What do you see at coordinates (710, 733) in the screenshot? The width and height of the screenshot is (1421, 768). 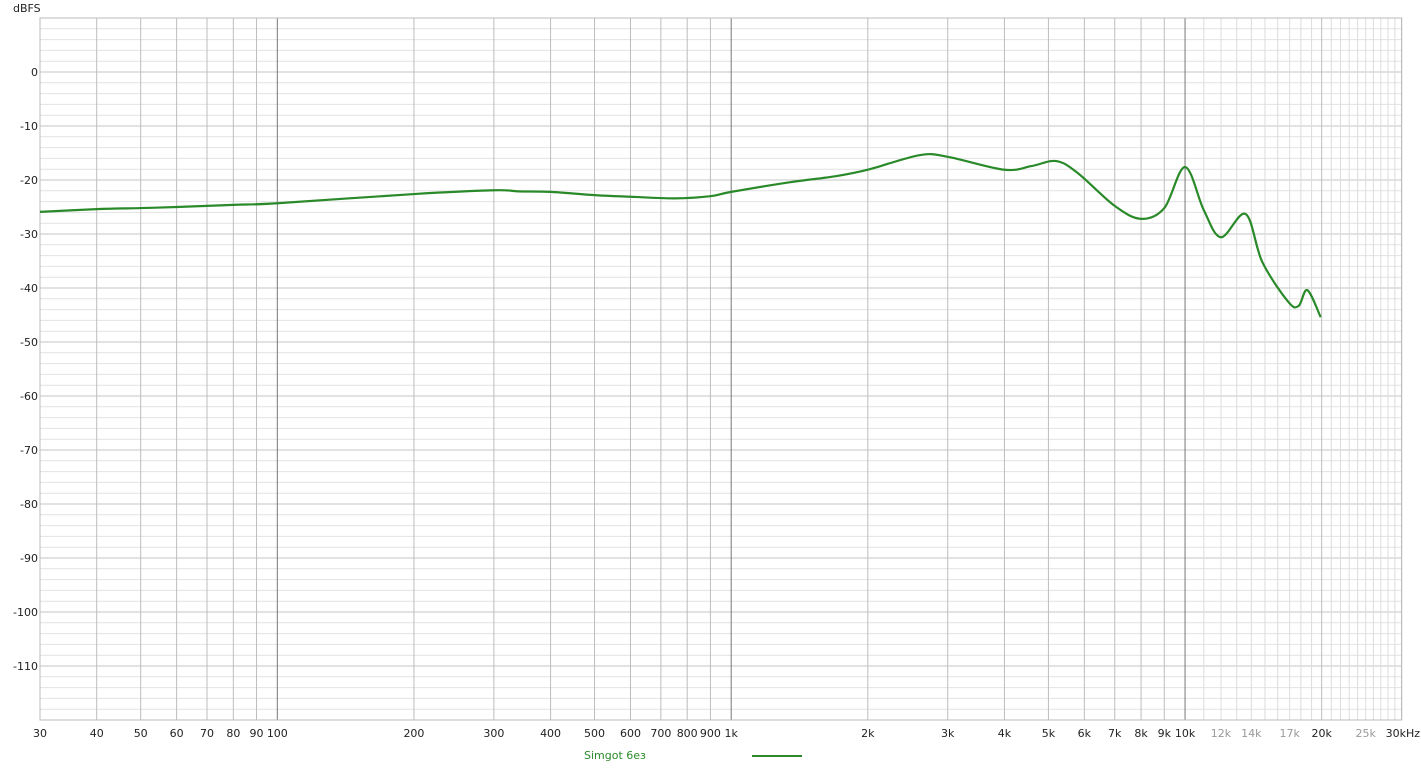 I see `x-tick-label: 900` at bounding box center [710, 733].